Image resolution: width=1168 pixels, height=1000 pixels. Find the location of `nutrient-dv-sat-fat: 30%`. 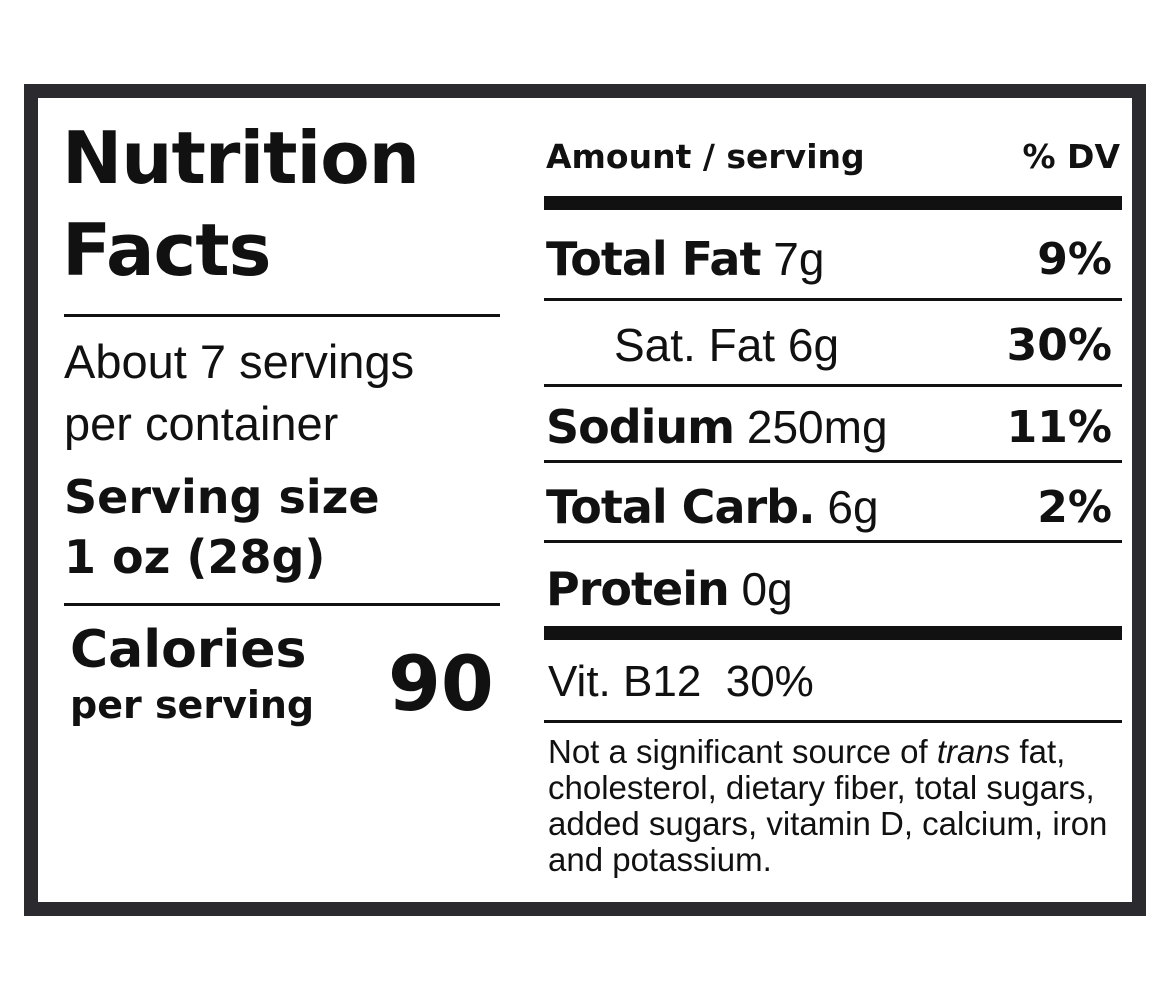

nutrient-dv-sat-fat: 30% is located at coordinates (1059, 345).